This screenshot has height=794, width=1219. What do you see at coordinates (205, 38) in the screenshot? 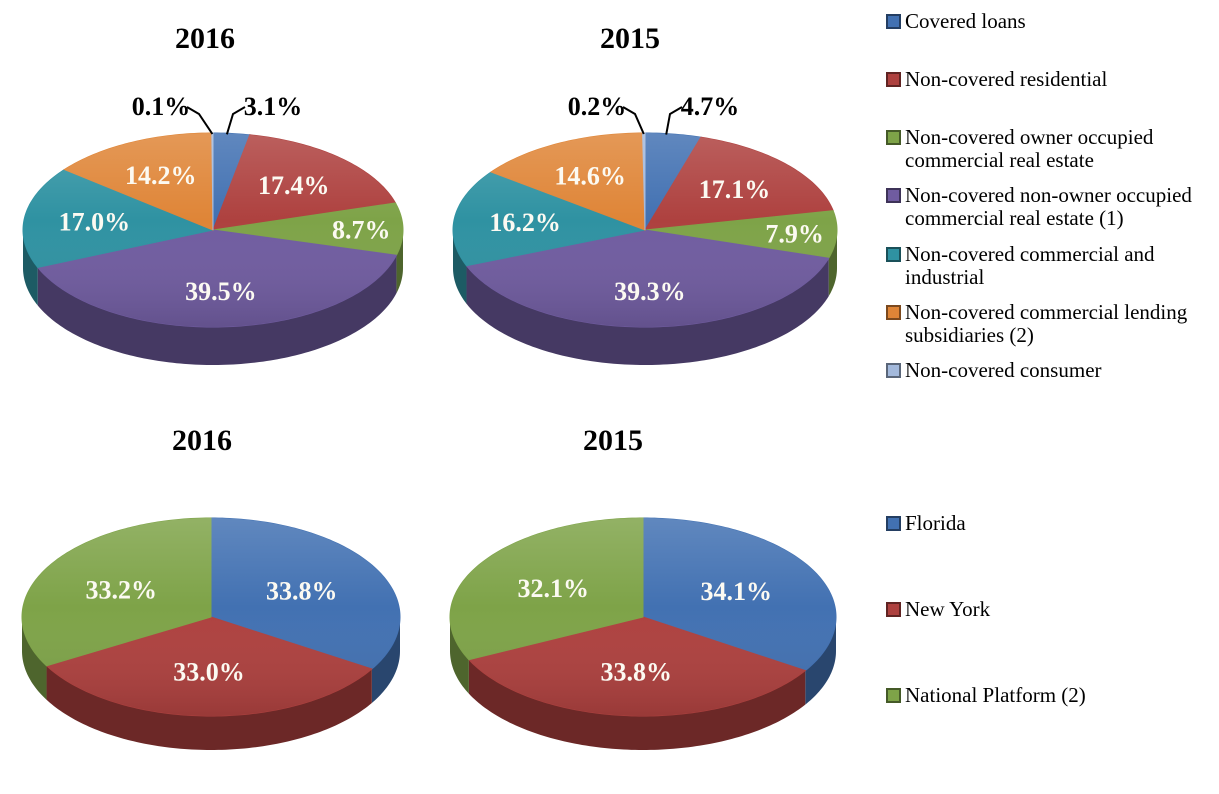
I see `pie-title-loans-2016: 2016` at bounding box center [205, 38].